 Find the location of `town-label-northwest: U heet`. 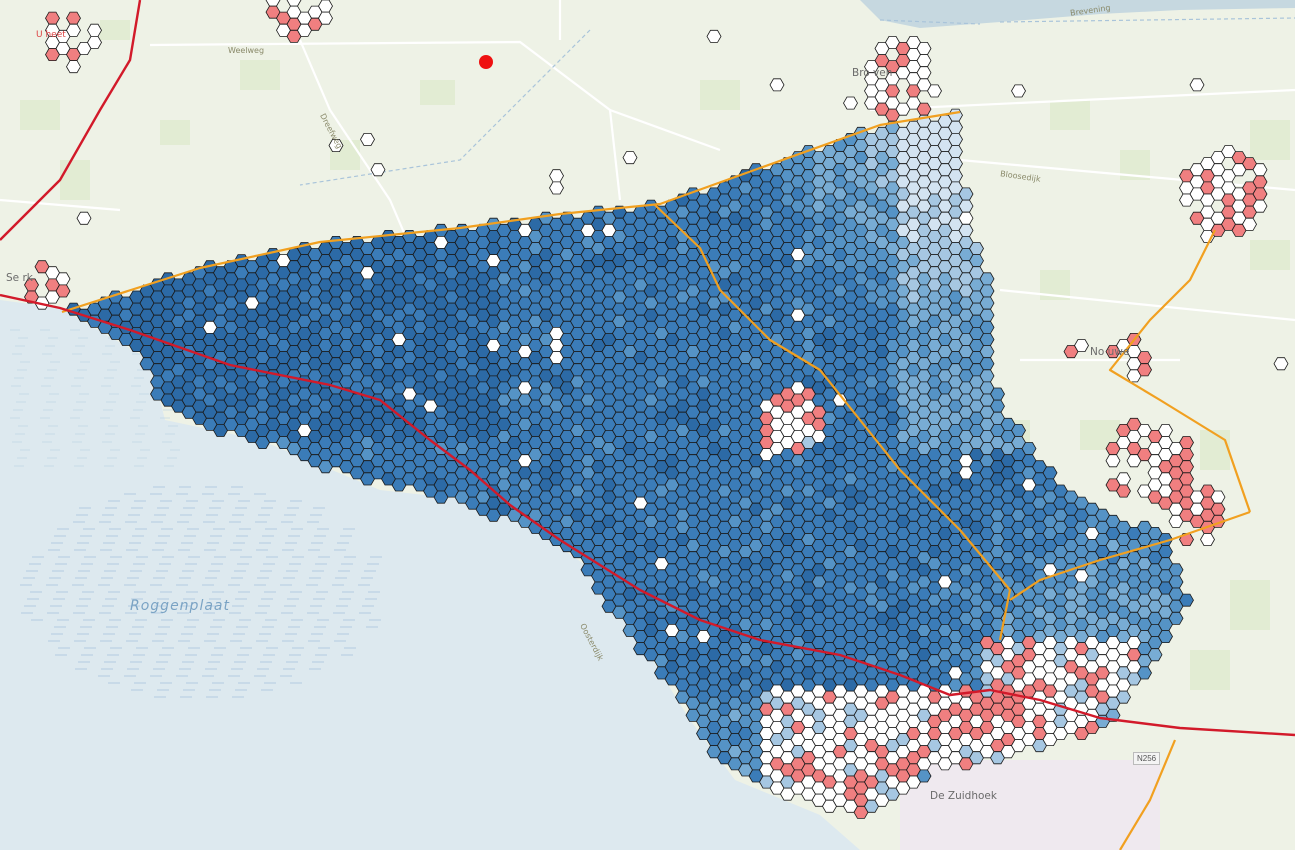

town-label-northwest: U heet is located at coordinates (51, 35).